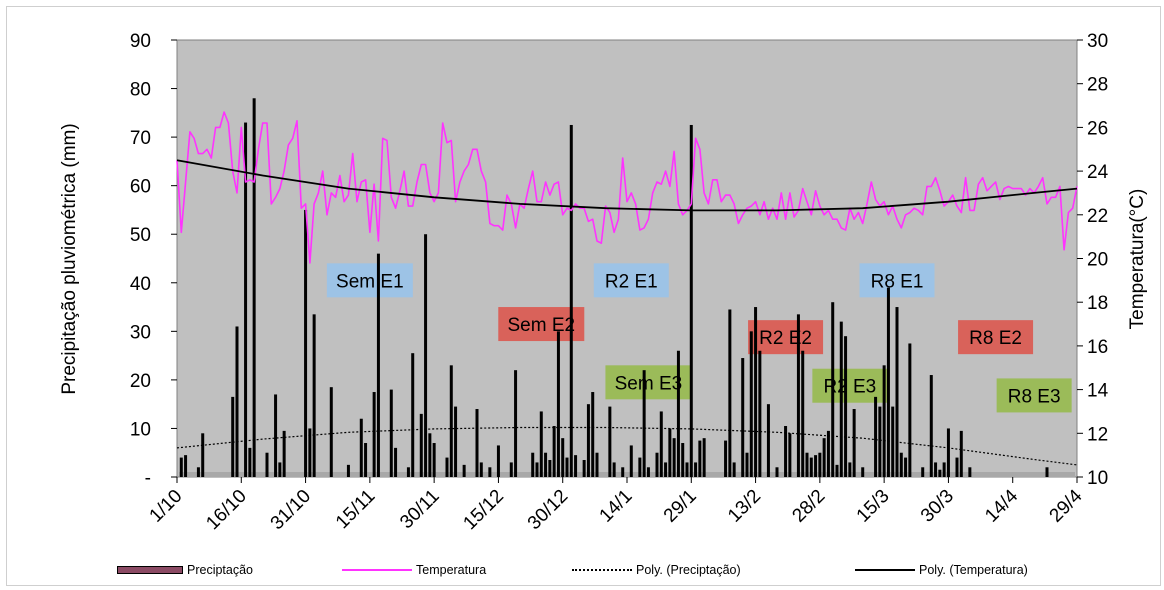  What do you see at coordinates (873, 506) in the screenshot?
I see `x-tick-label: 15/3` at bounding box center [873, 506].